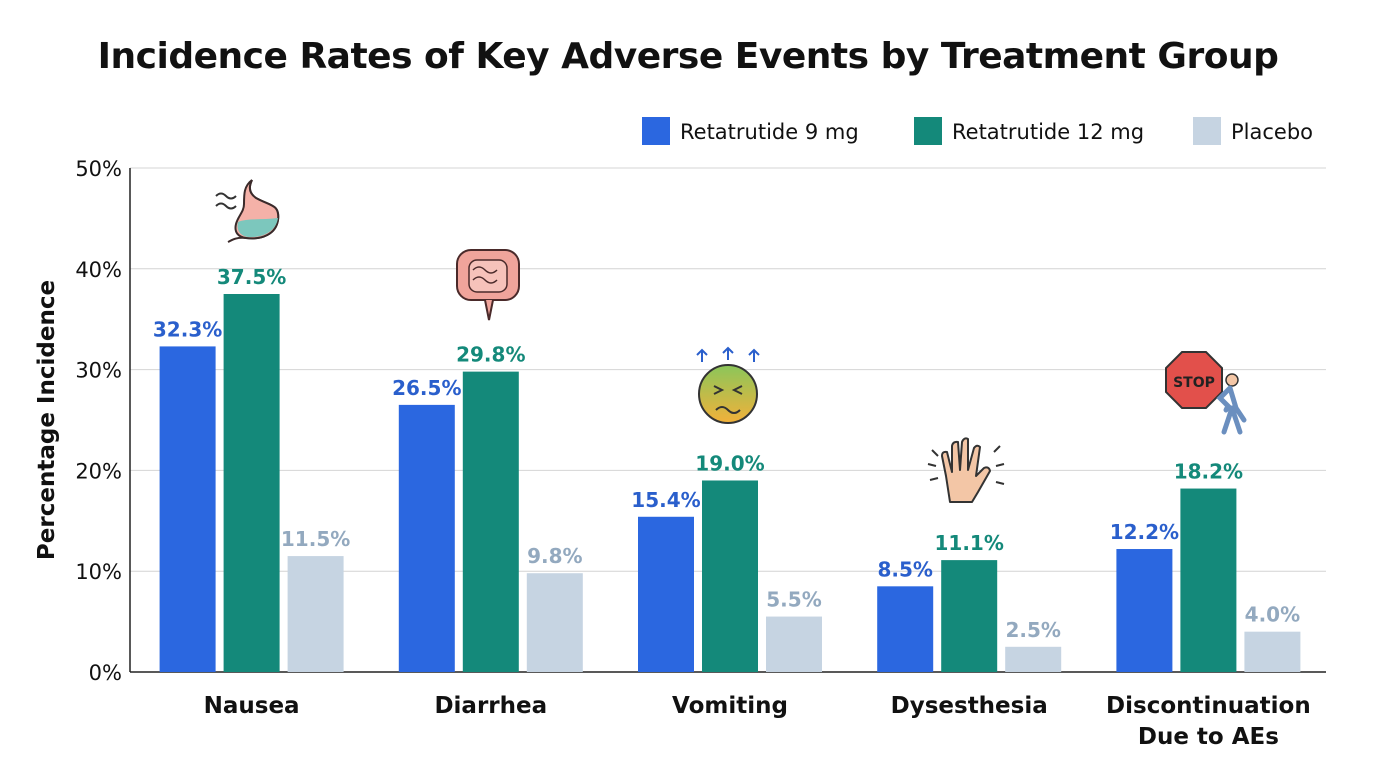 Image resolution: width=1376 pixels, height=768 pixels. Describe the element at coordinates (187, 329) in the screenshot. I see `data-label: 32.3%` at that location.